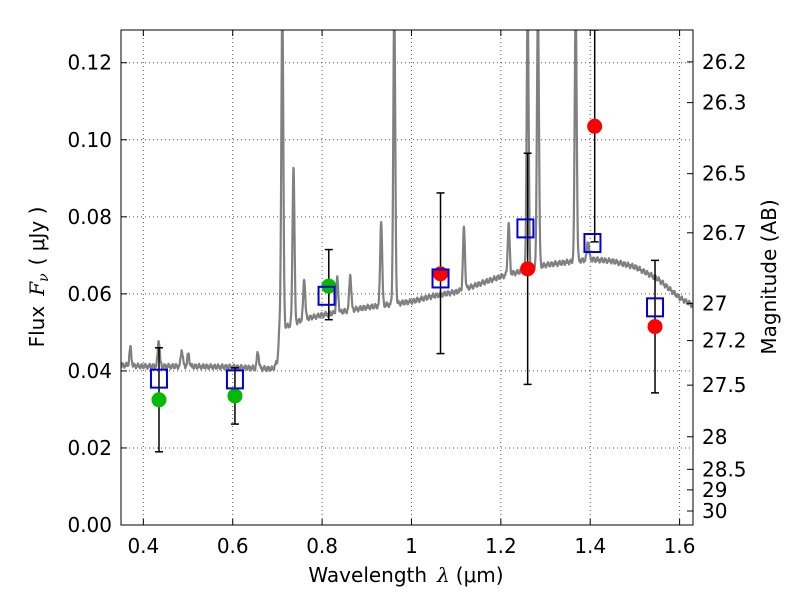  What do you see at coordinates (501, 546) in the screenshot?
I see `x-tick-label: 1.2` at bounding box center [501, 546].